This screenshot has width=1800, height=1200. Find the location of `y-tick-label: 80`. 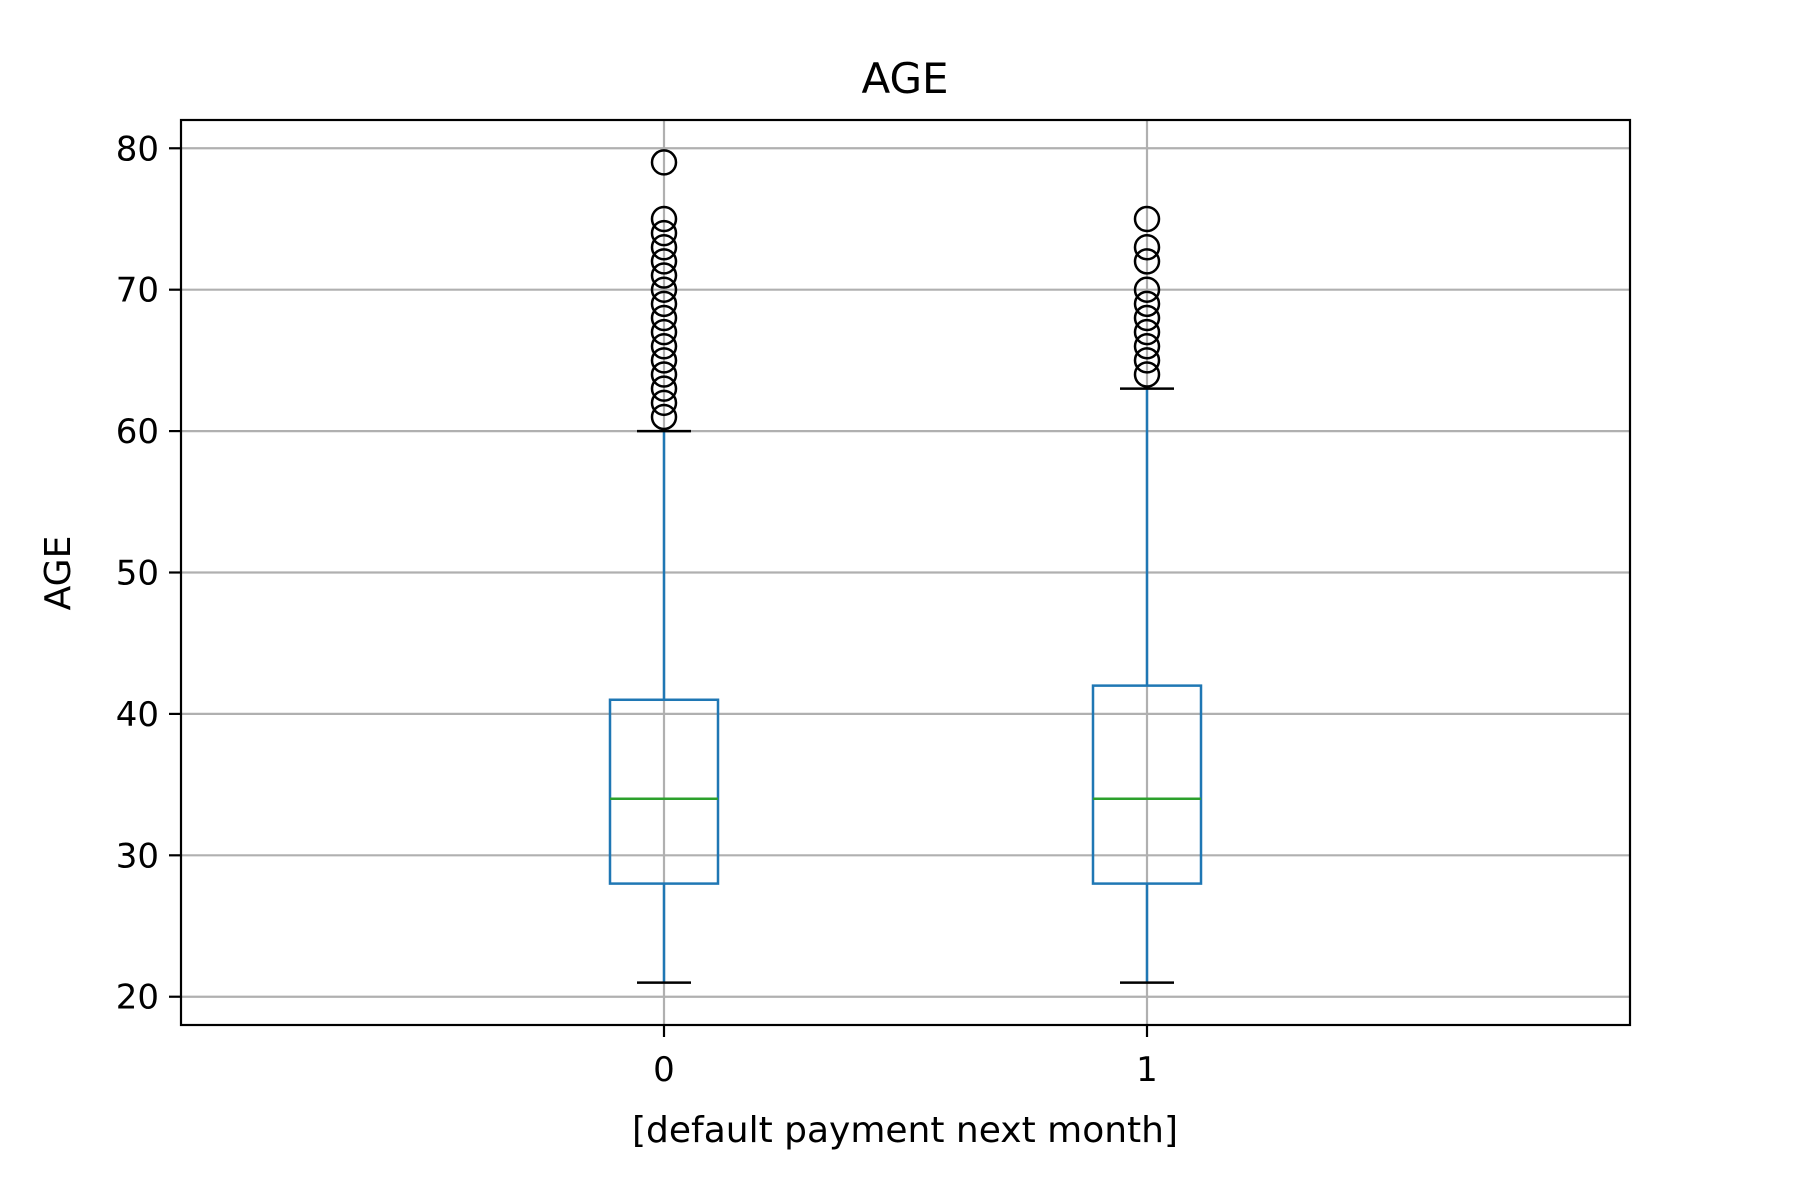

y-tick-label: 80 is located at coordinates (137, 149).